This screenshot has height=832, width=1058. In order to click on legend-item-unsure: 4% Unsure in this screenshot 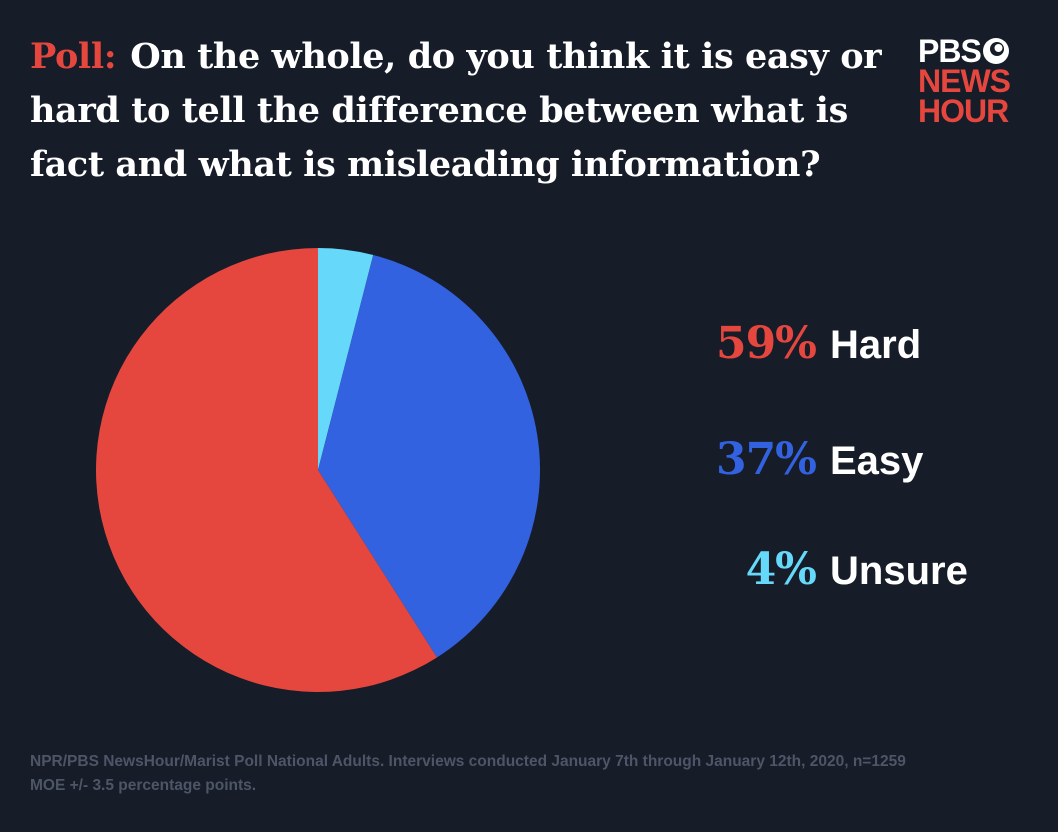, I will do `click(795, 579)`.